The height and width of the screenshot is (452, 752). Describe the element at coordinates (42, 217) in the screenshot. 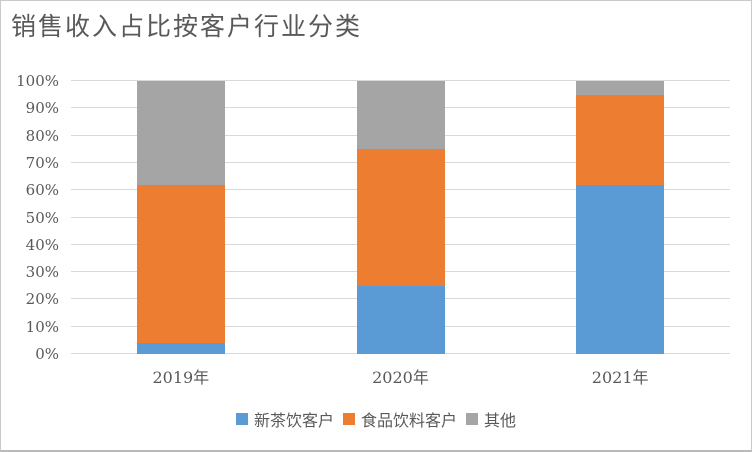

I see `y-axis-tick-label: 50%` at that location.